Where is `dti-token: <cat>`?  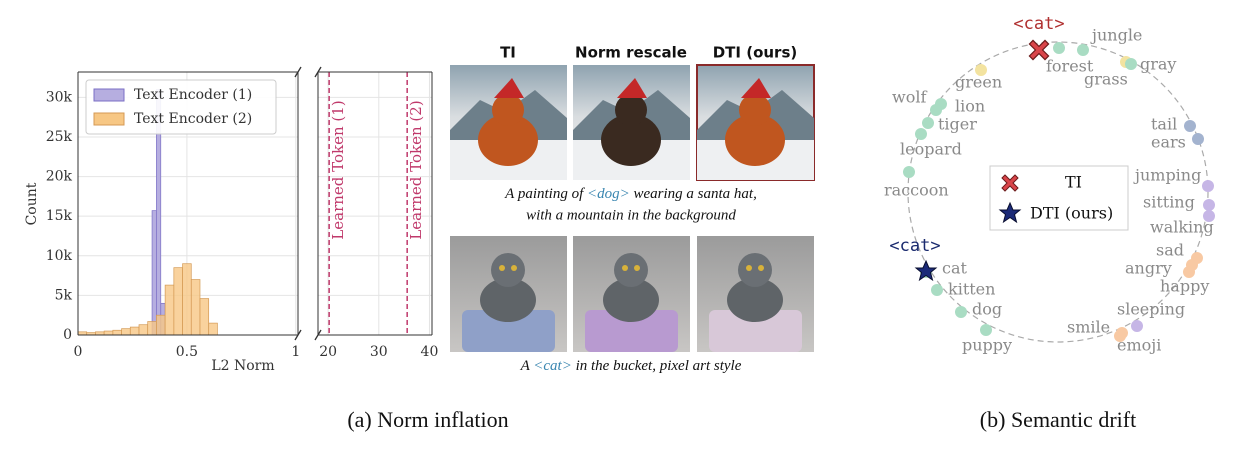
dti-token: <cat> is located at coordinates (914, 246).